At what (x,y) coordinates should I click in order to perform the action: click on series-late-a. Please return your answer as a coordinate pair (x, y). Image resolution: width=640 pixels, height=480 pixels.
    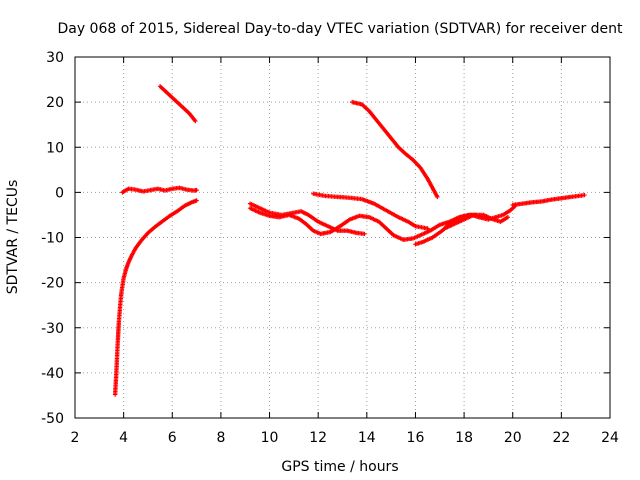
    Looking at the image, I should click on (465, 225).